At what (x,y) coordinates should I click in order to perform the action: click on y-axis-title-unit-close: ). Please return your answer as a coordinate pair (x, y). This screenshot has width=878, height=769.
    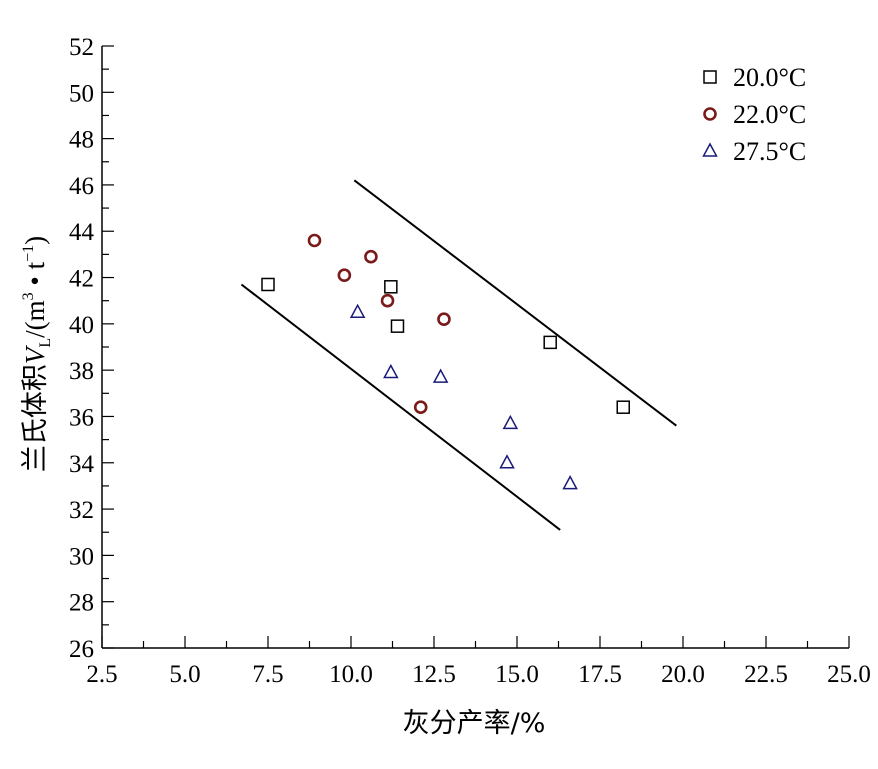
    Looking at the image, I should click on (35, 240).